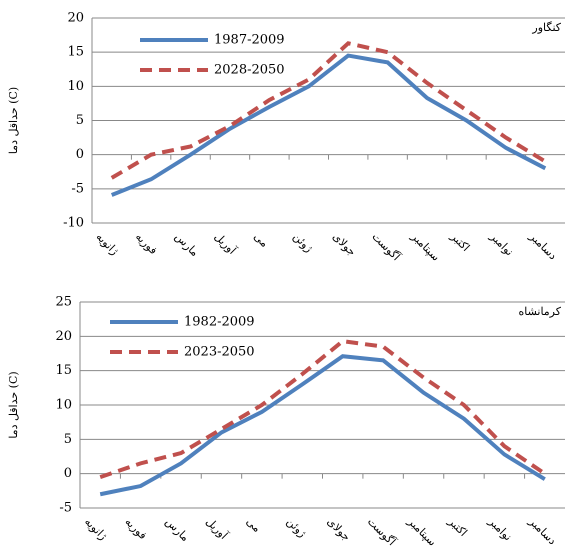 This screenshot has height=559, width=579. Describe the element at coordinates (63, 302) in the screenshot. I see `y-tick-label: 25` at that location.